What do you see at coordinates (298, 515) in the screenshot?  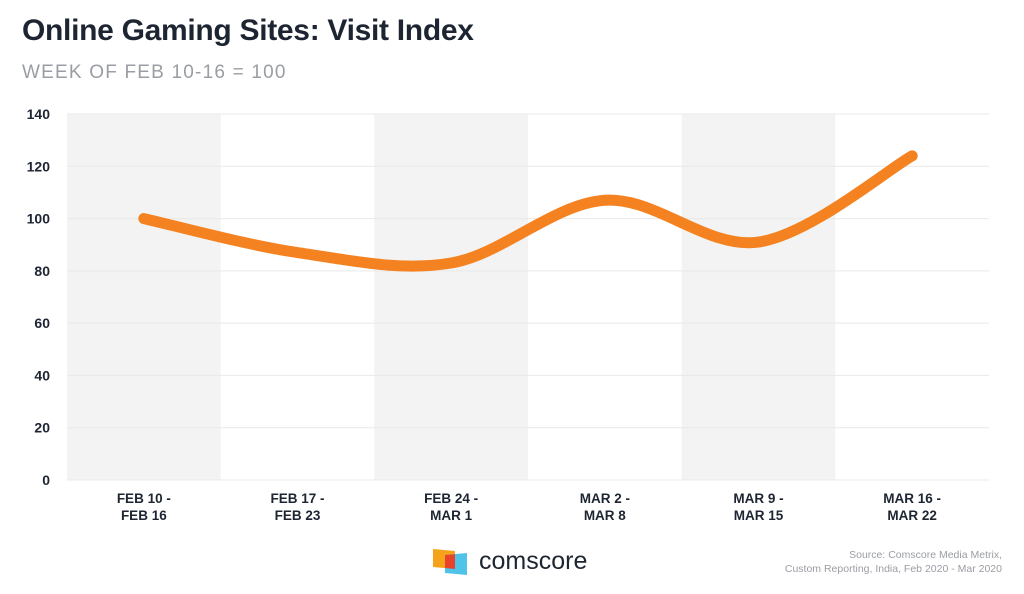 I see `x-tick-label: FEB 23` at bounding box center [298, 515].